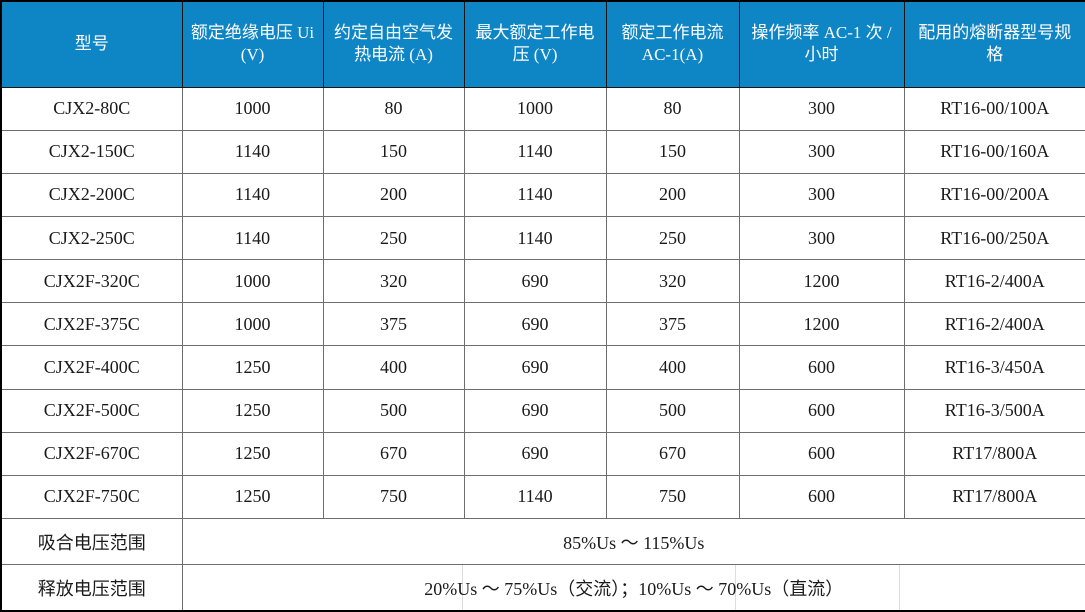  I want to click on table-cell: RT16-00/100A, so click(994, 108).